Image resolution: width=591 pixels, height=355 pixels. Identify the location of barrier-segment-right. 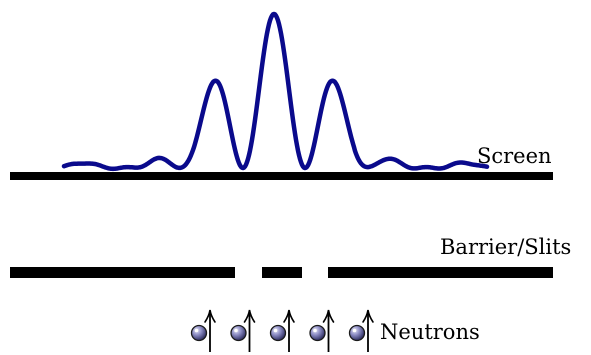
(440, 272).